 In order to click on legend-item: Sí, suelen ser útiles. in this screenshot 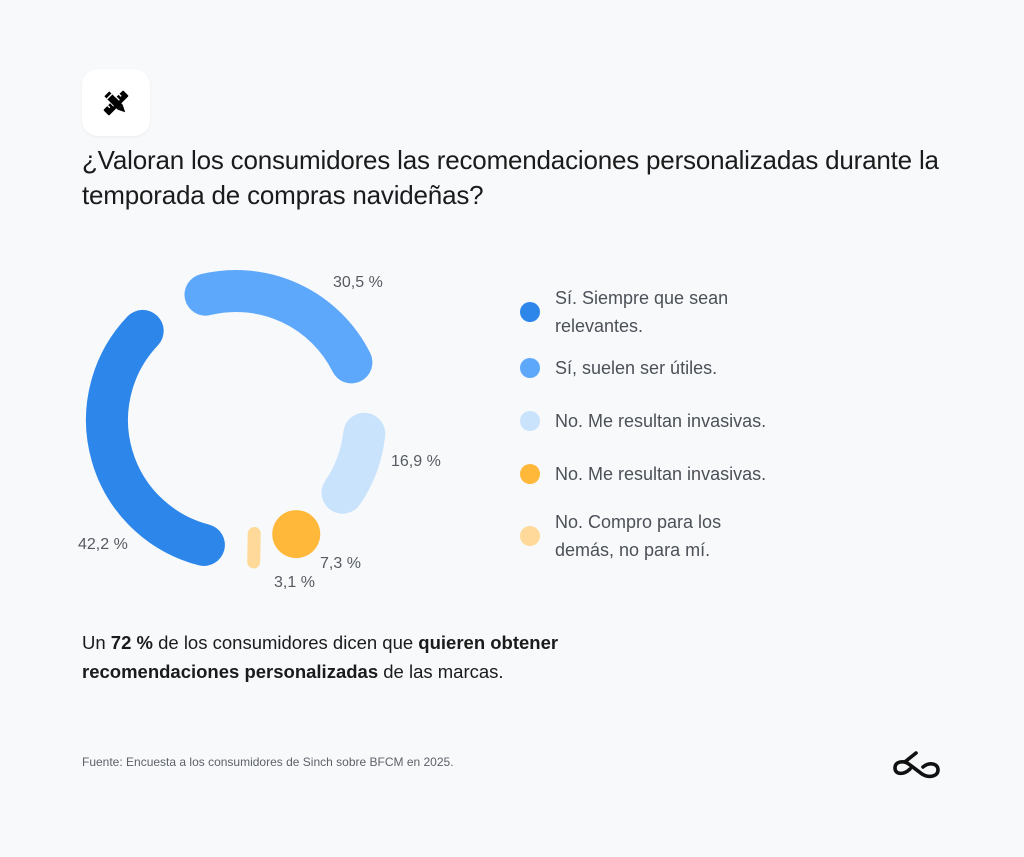, I will do `click(680, 368)`.